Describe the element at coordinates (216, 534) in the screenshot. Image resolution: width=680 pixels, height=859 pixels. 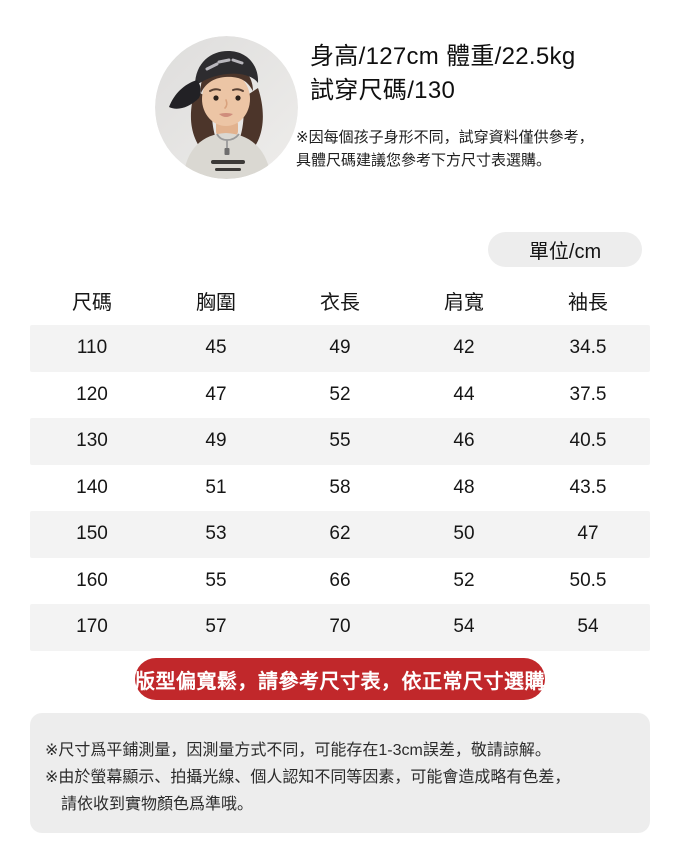
I see `table-cell: 53` at that location.